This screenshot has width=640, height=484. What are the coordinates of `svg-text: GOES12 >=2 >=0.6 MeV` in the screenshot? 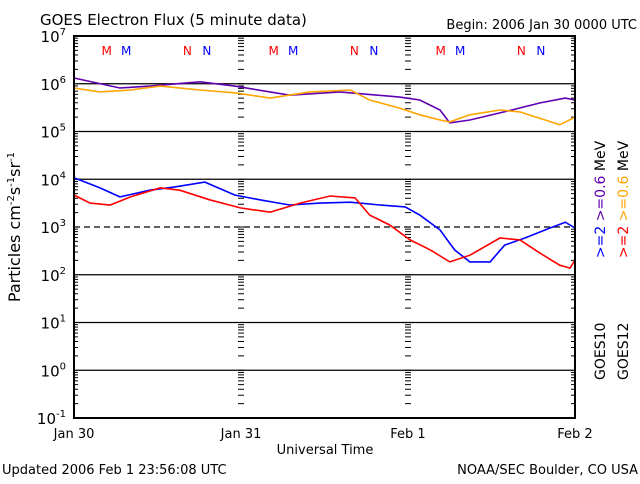 It's located at (624, 260).